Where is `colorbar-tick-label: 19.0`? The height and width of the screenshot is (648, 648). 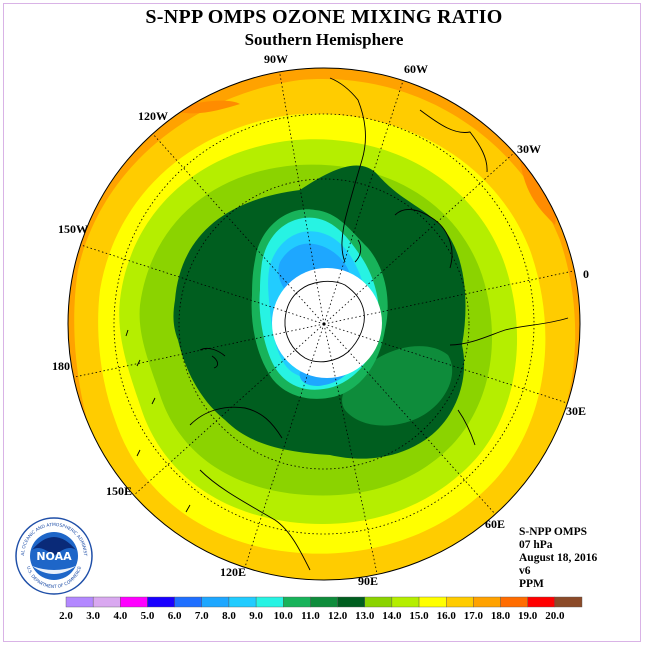 colorbar-tick-label: 19.0 is located at coordinates (528, 616).